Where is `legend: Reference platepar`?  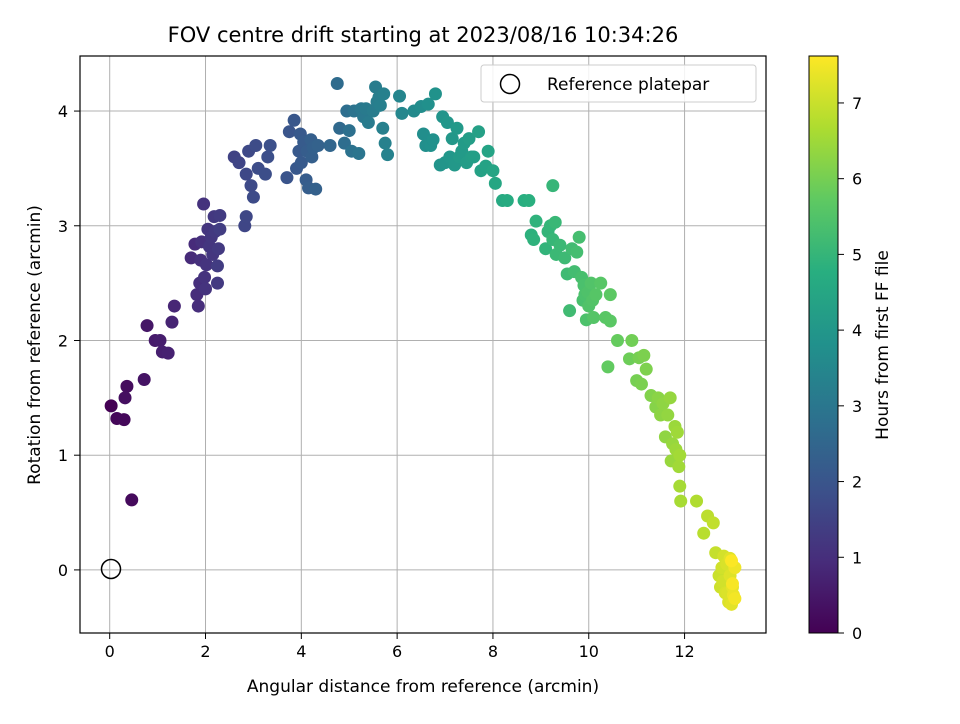
legend: Reference platepar is located at coordinates (618, 83).